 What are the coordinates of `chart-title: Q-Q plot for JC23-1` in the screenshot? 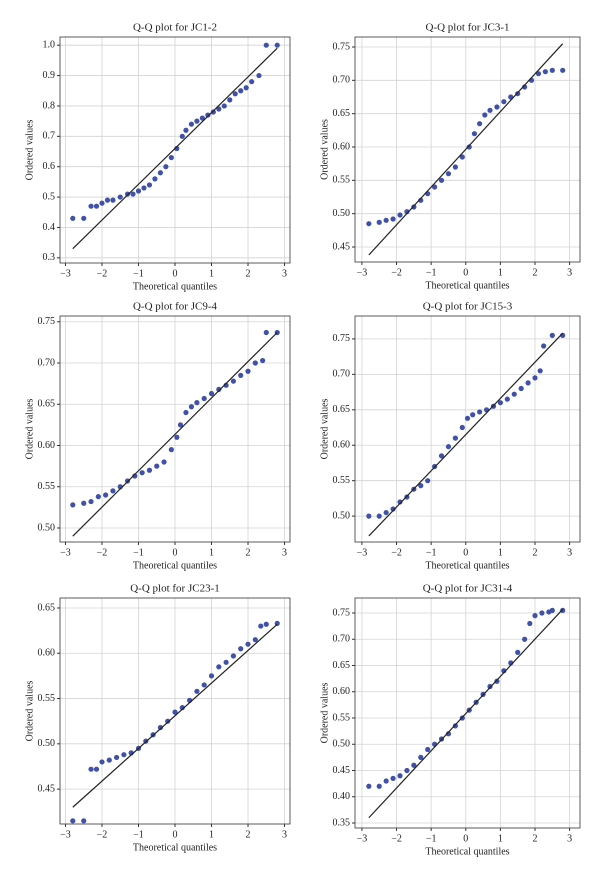 It's located at (175, 589).